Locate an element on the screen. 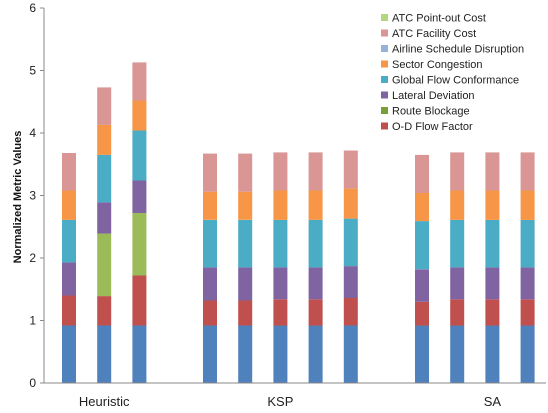 Image resolution: width=548 pixels, height=413 pixels. legend-label: ATC Facility Cost is located at coordinates (434, 34).